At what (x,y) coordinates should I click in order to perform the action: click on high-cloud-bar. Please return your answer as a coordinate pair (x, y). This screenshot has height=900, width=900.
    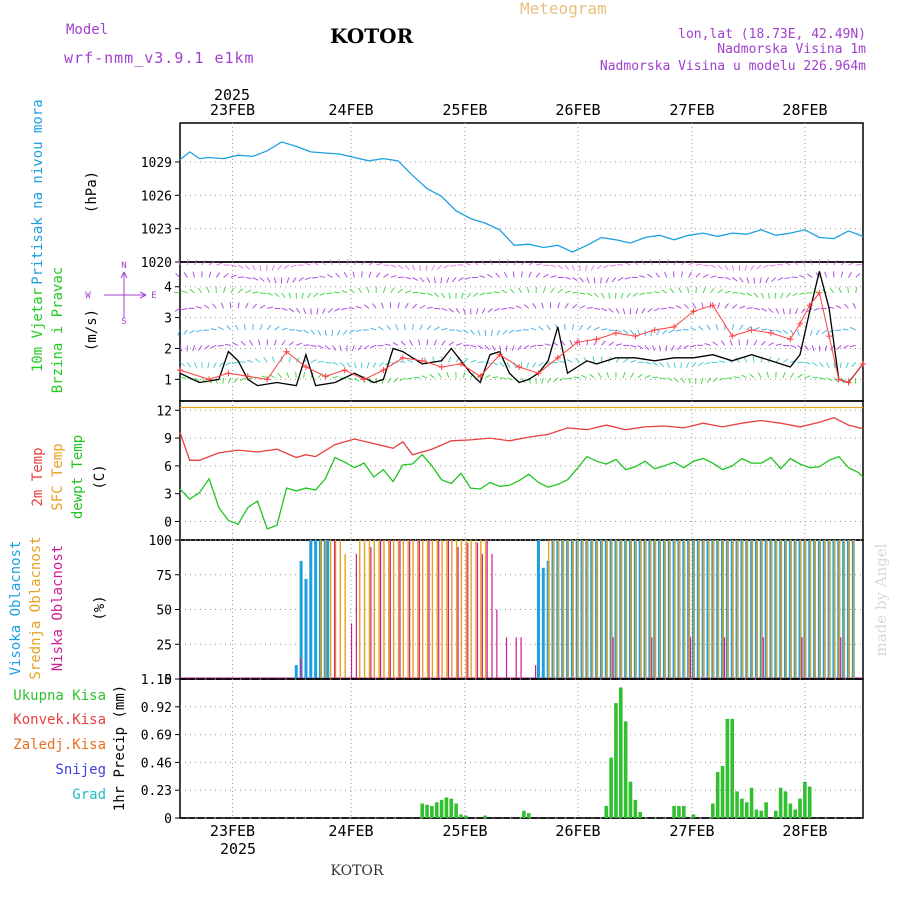
    Looking at the image, I should click on (311, 609).